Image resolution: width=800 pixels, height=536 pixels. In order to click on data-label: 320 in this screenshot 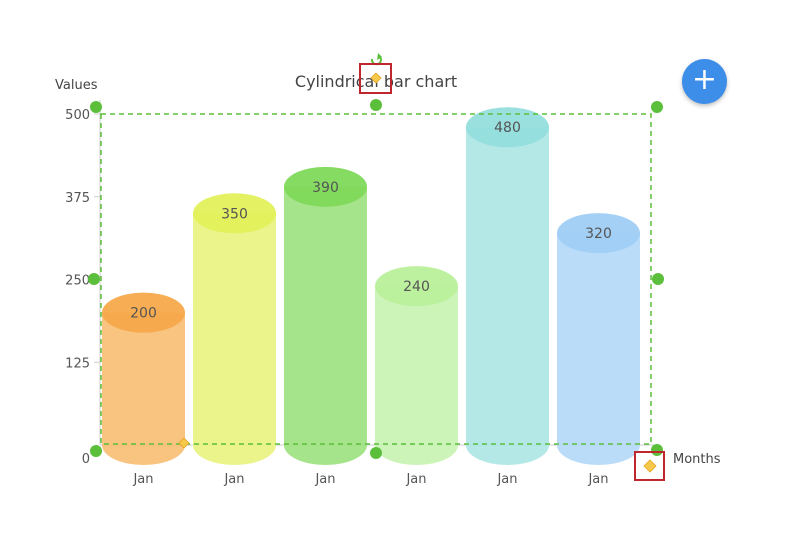, I will do `click(598, 234)`.